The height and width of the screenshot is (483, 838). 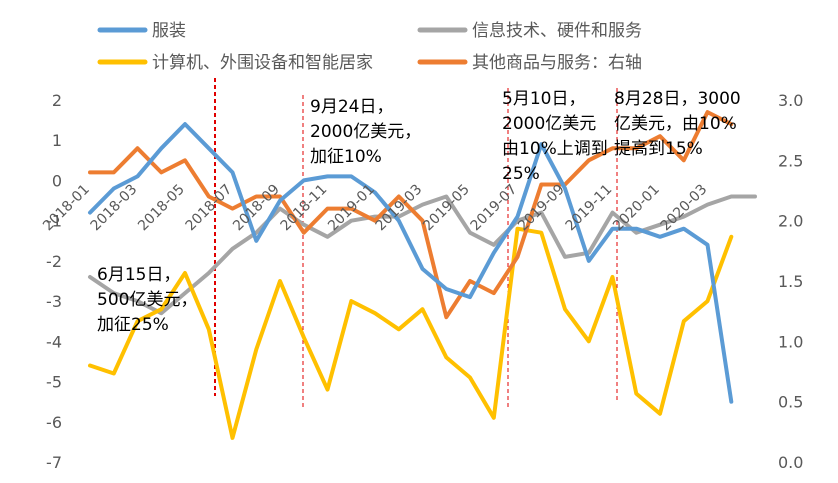 What do you see at coordinates (57, 140) in the screenshot?
I see `left-tick-label: 1` at bounding box center [57, 140].